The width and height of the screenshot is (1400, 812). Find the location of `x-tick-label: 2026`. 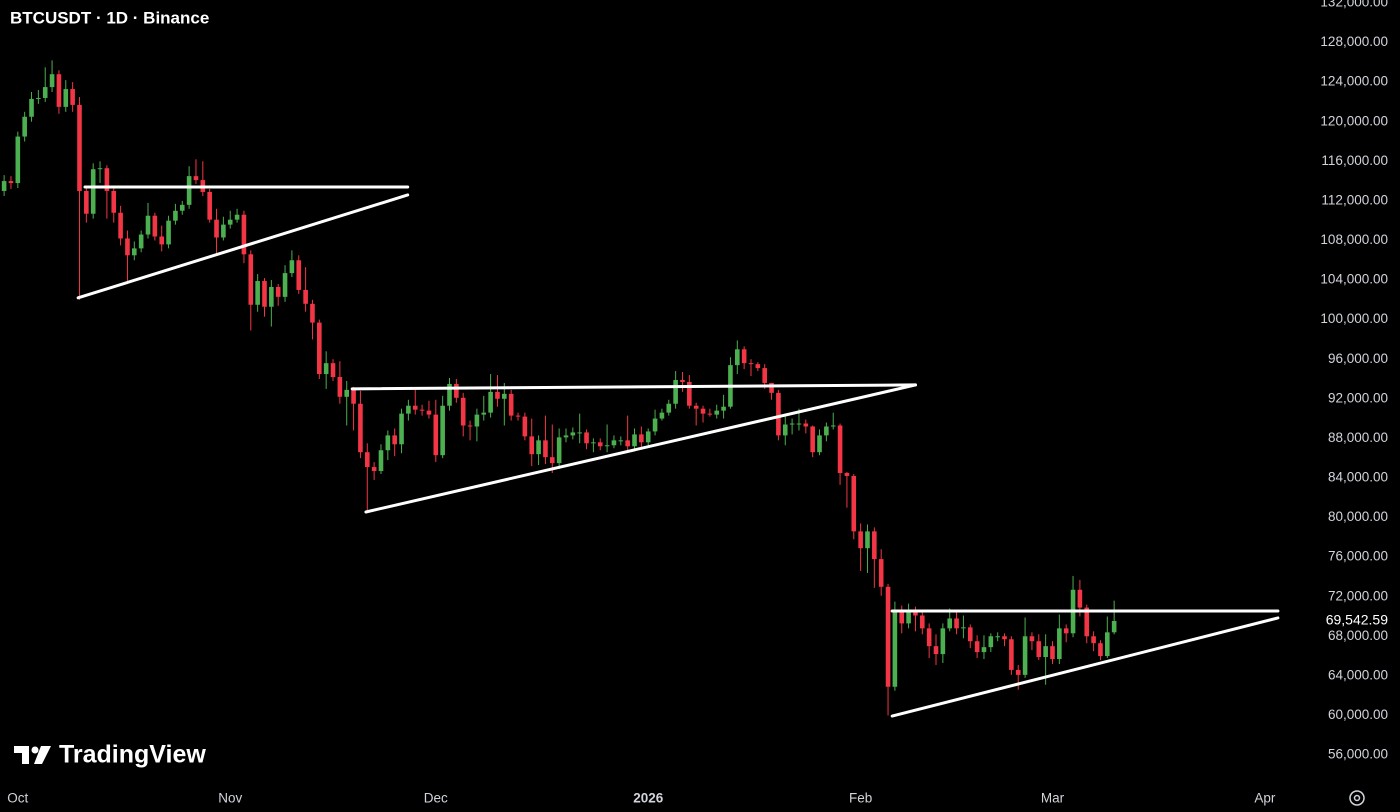

x-tick-label: 2026 is located at coordinates (648, 798).